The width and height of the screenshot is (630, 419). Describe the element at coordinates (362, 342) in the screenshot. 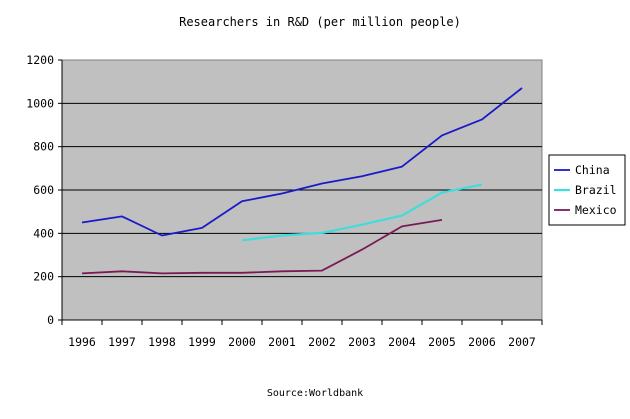

I see `x-tick-label: 2003` at that location.